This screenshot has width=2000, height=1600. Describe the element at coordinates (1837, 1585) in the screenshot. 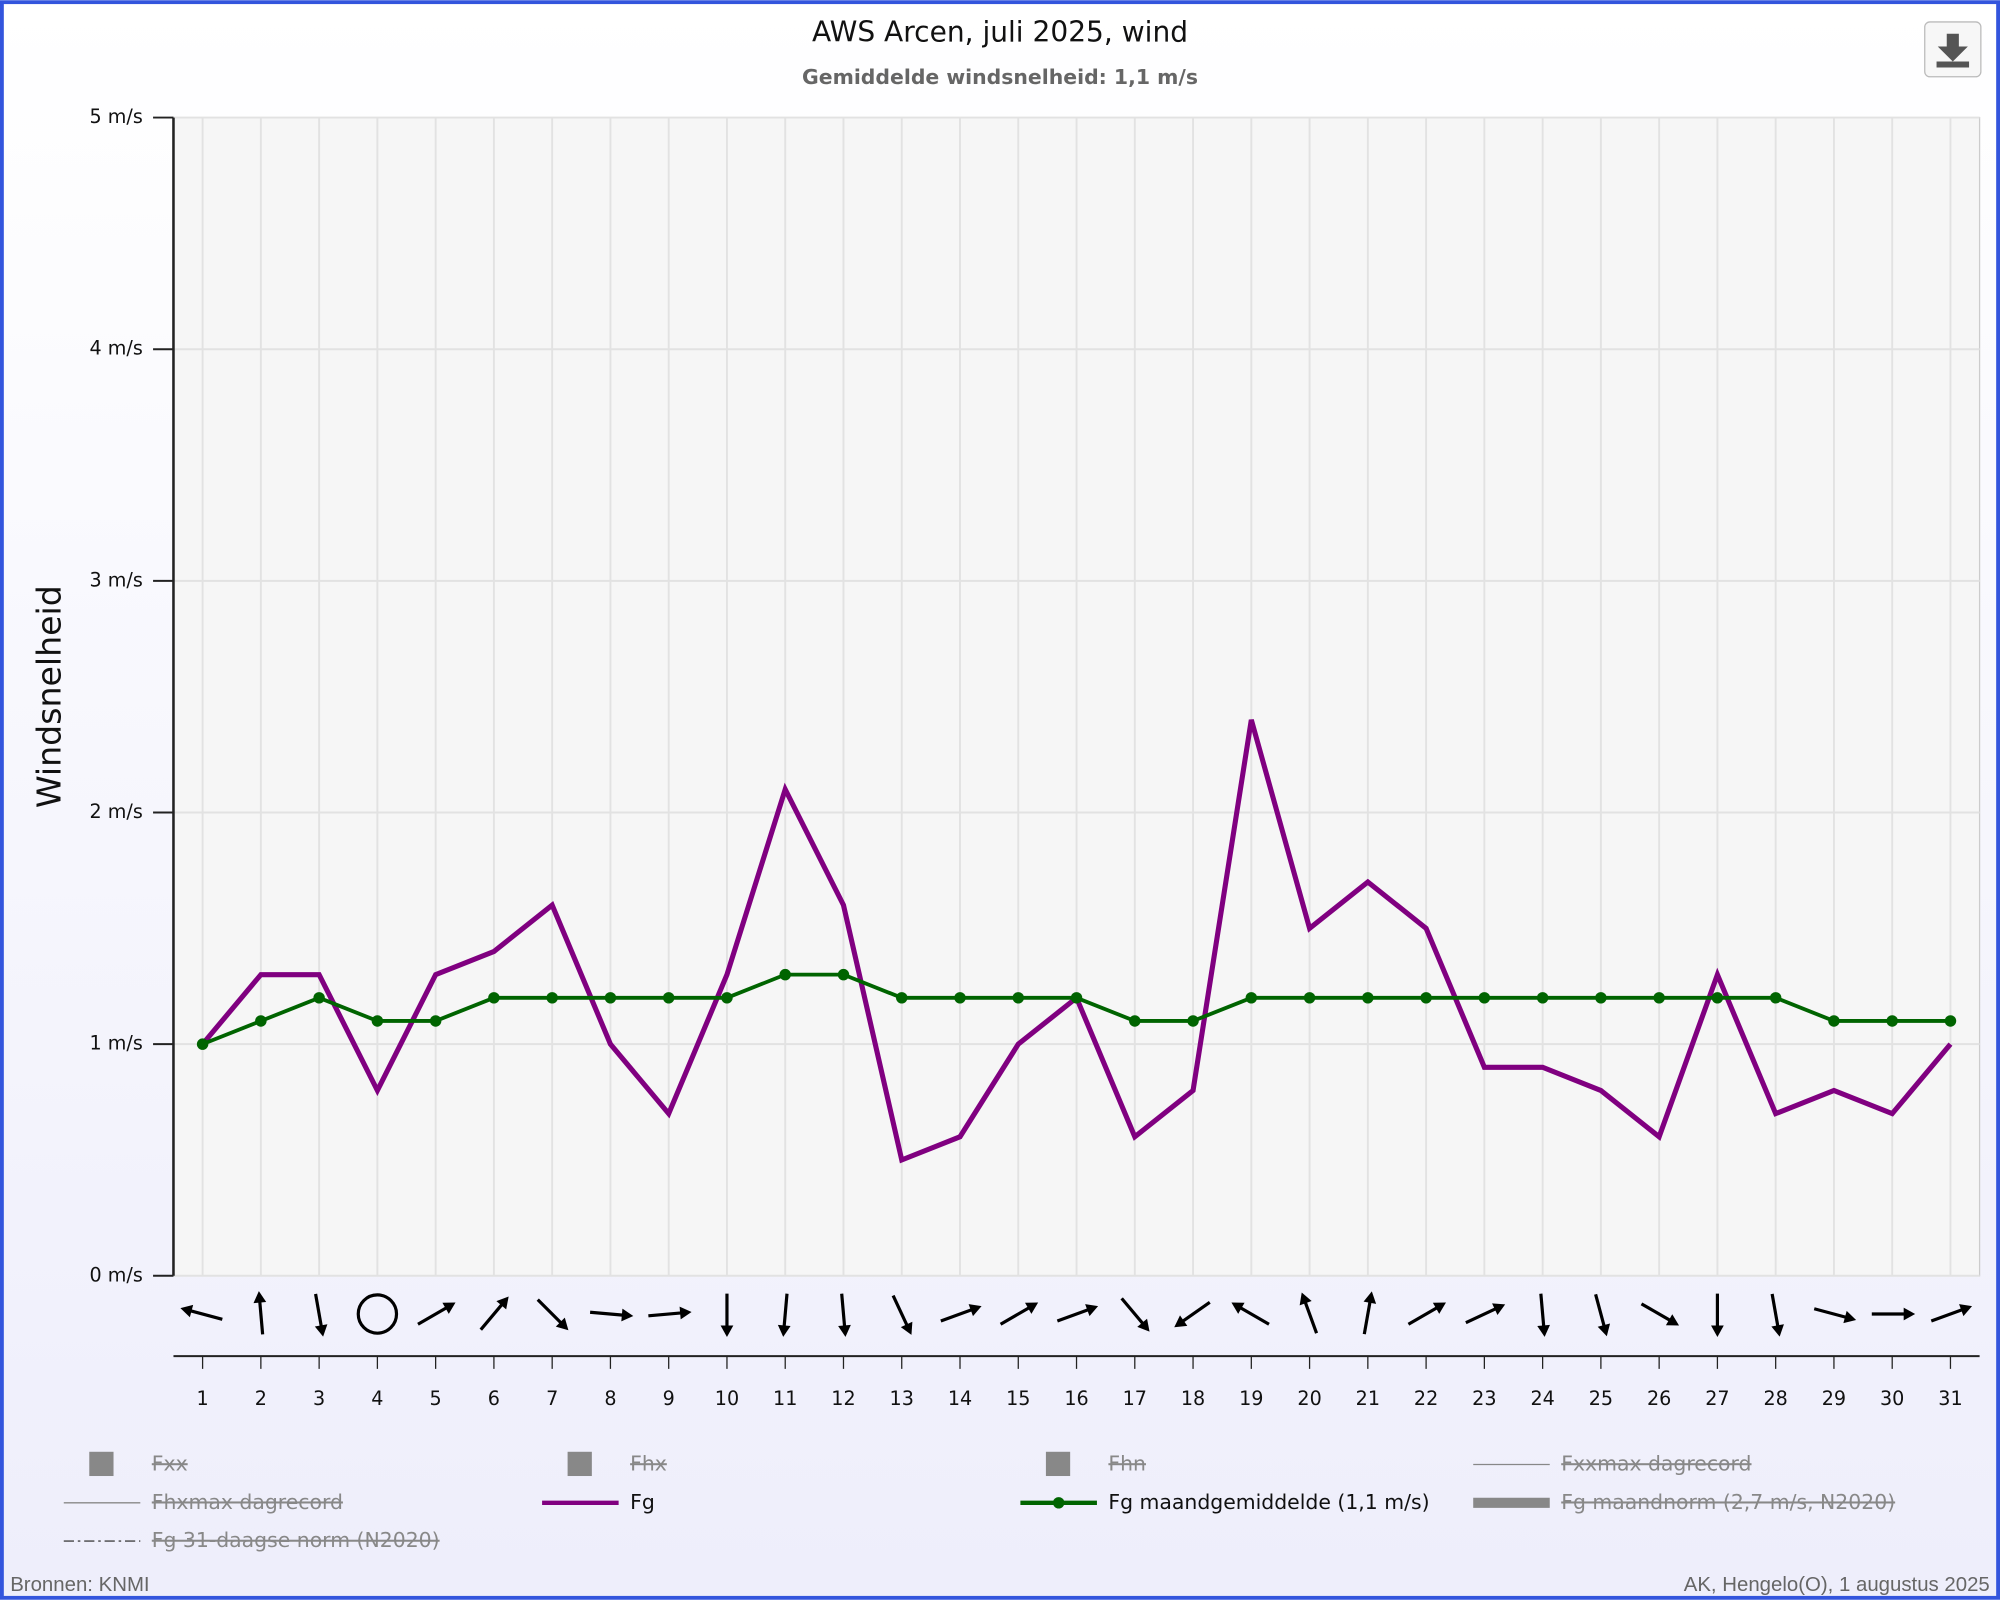

I see `credit: AK, Hengelo(O), 1 augustus 2025` at that location.